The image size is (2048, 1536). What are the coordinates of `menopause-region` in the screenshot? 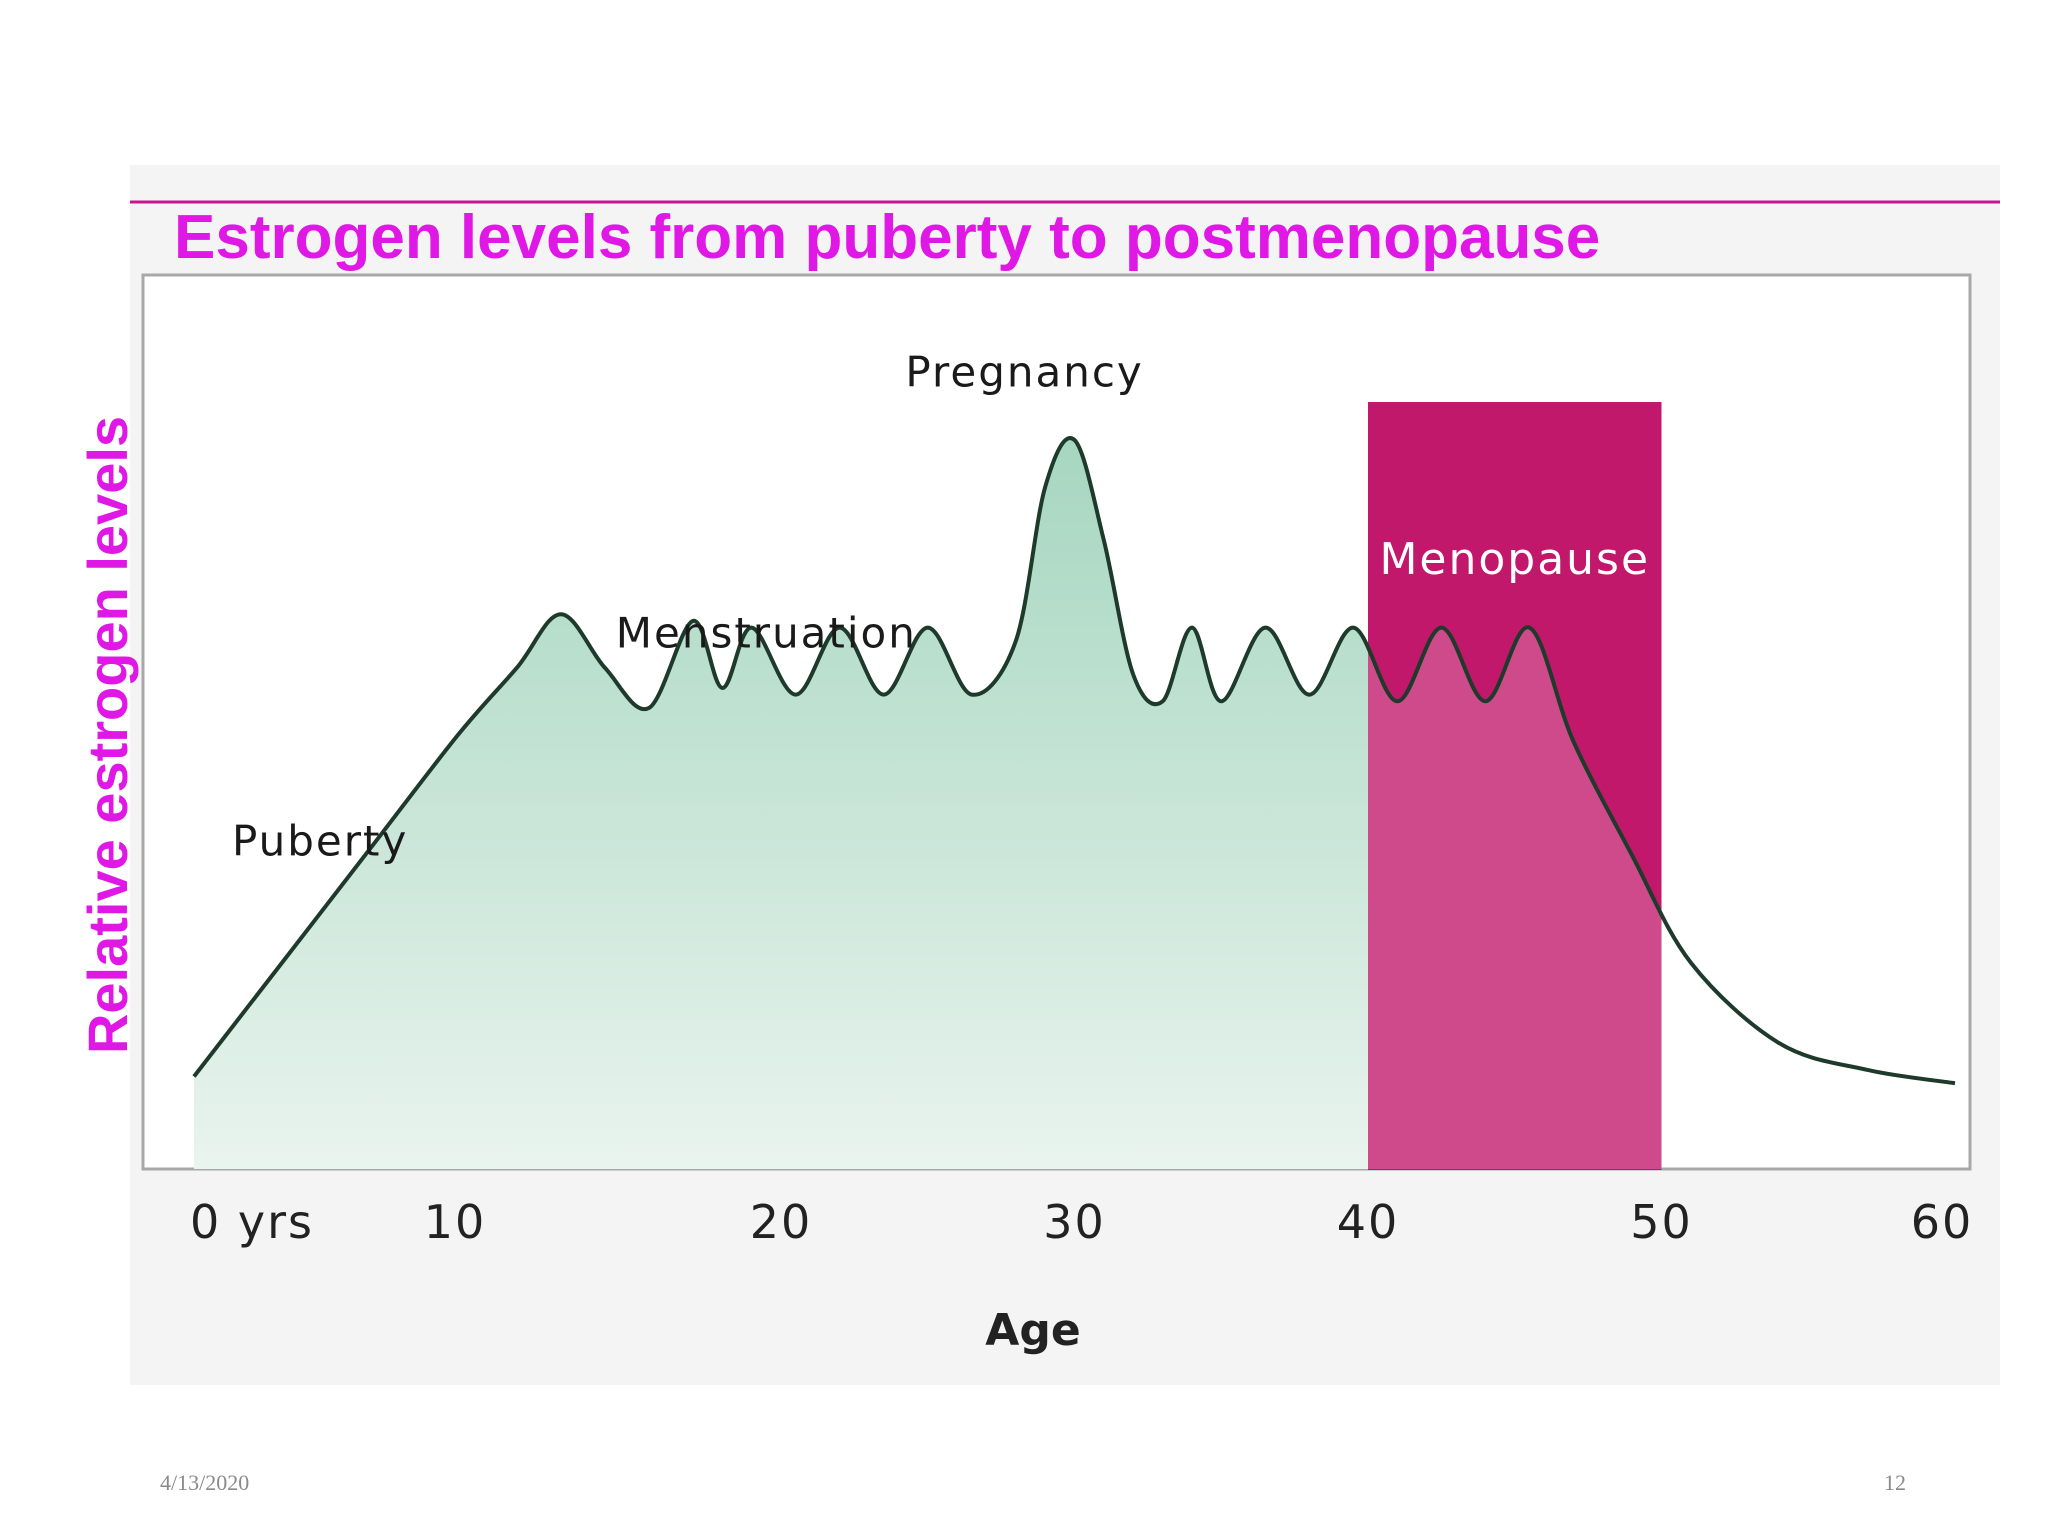 It's located at (1515, 786).